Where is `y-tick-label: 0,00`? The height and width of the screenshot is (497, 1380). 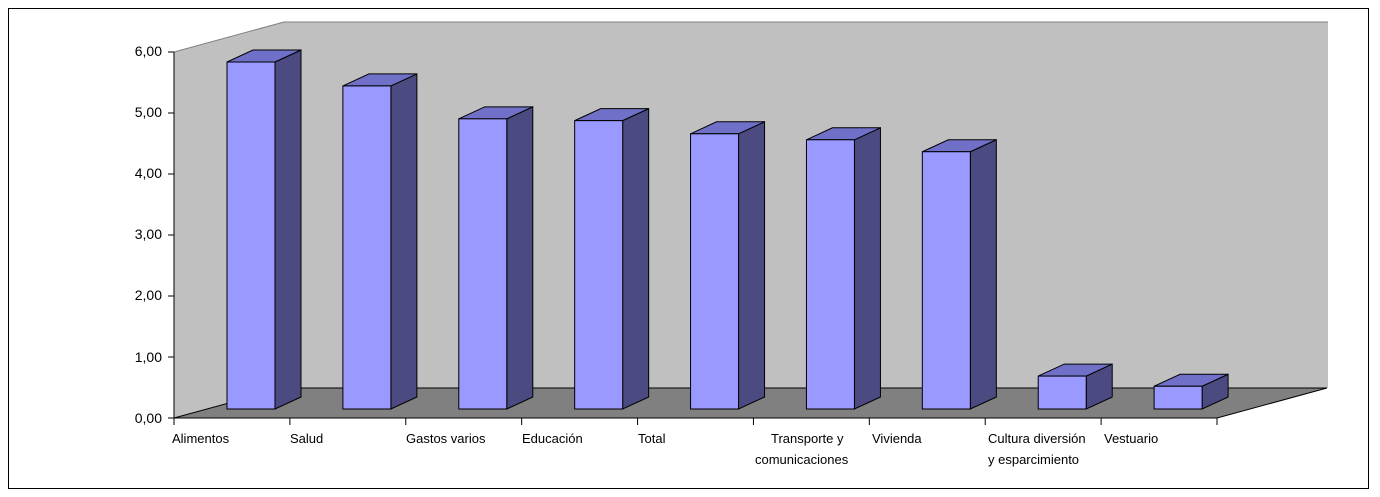
y-tick-label: 0,00 is located at coordinates (148, 418).